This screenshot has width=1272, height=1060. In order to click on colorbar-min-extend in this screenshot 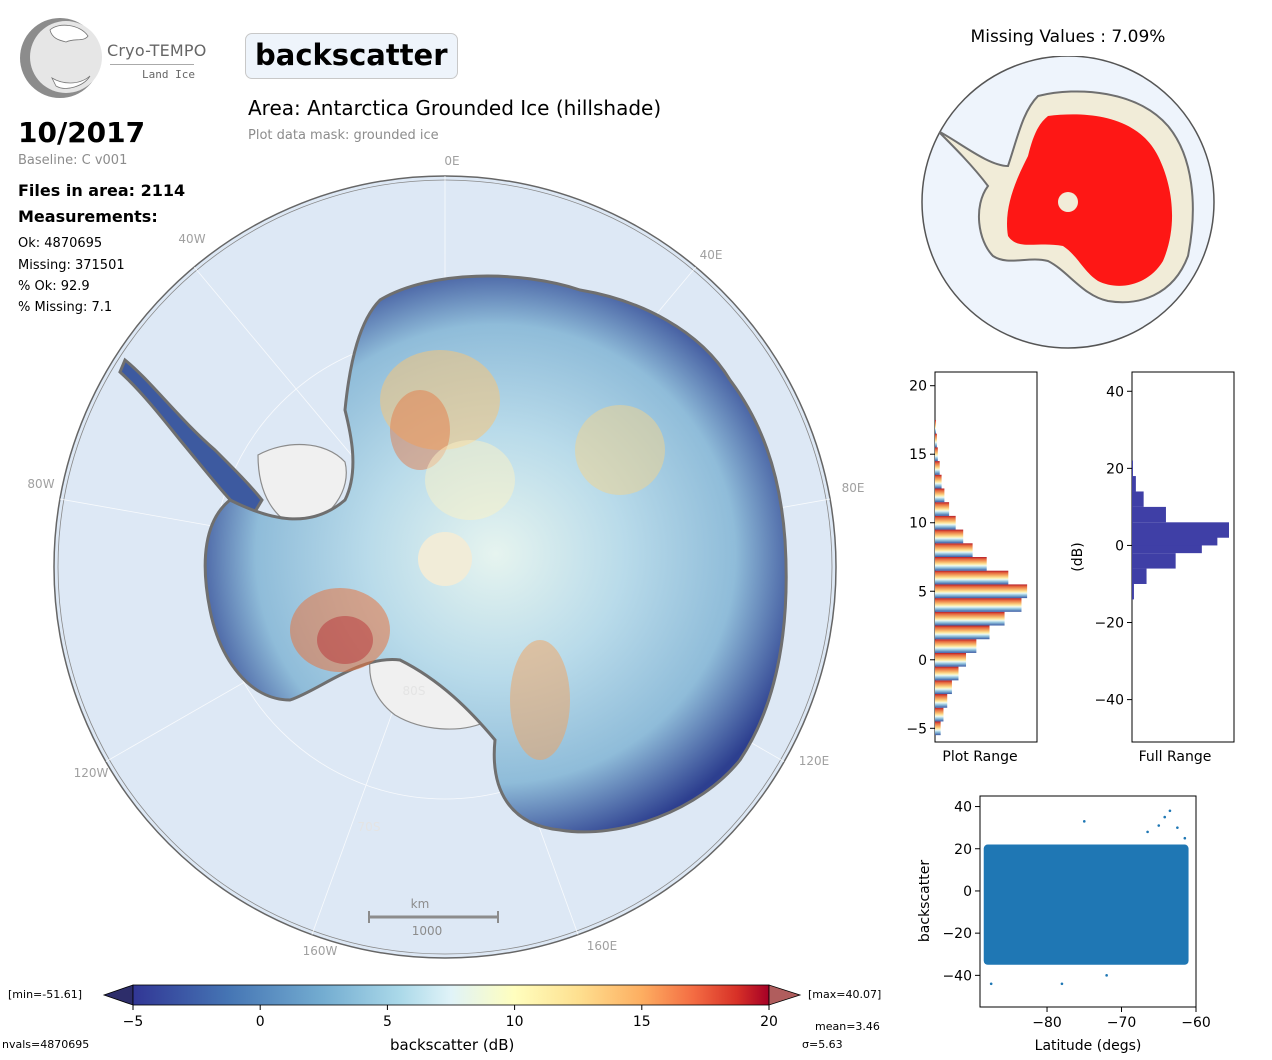, I will do `click(118, 995)`.